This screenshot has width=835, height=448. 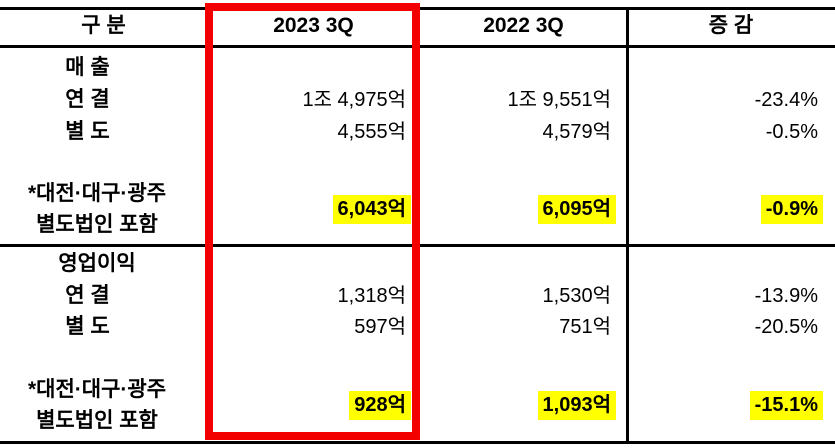 I want to click on highlighted-value-2022-3q: 1,093억, so click(x=576, y=405).